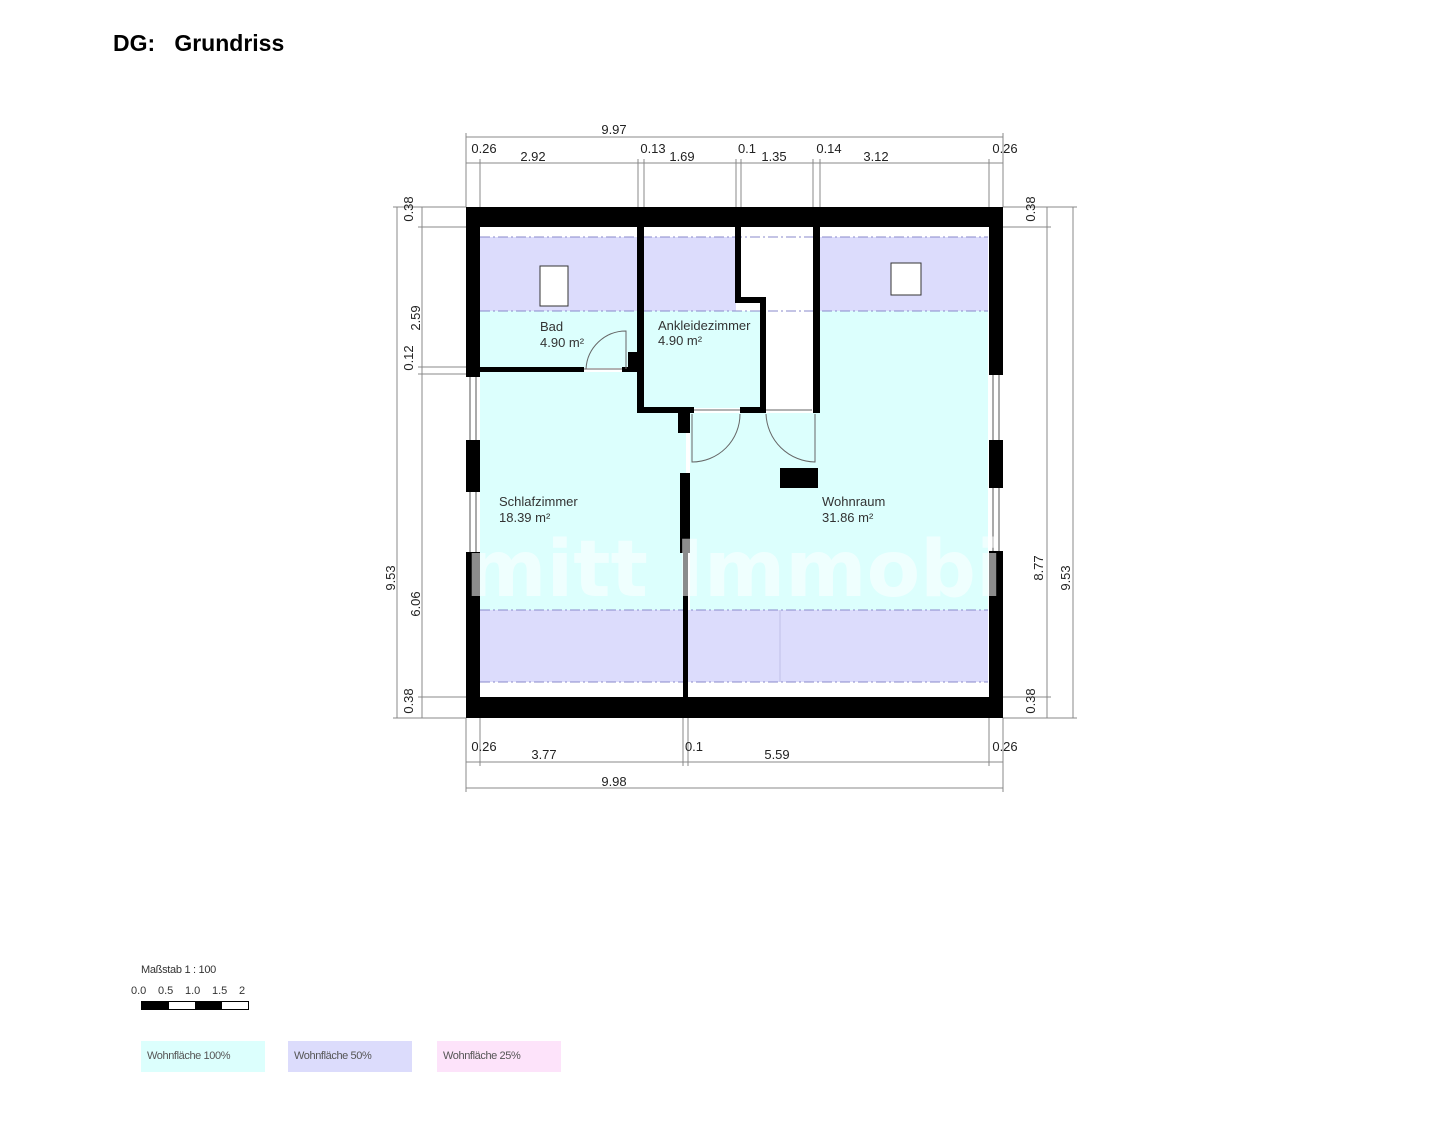  I want to click on dim-right-1: 8.77, so click(1038, 567).